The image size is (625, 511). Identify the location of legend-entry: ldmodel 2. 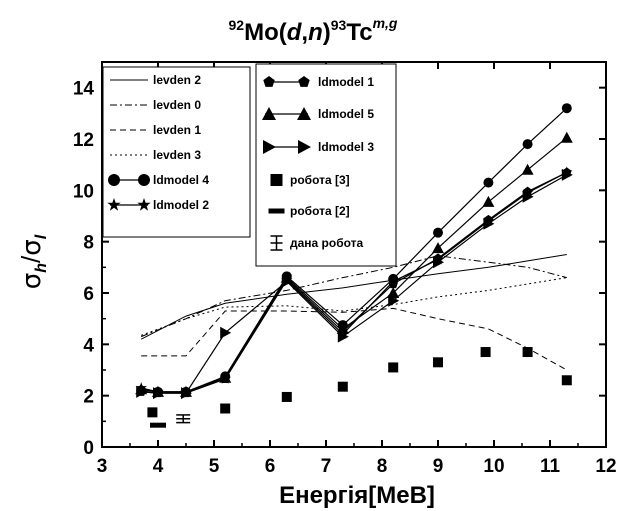
(158, 205).